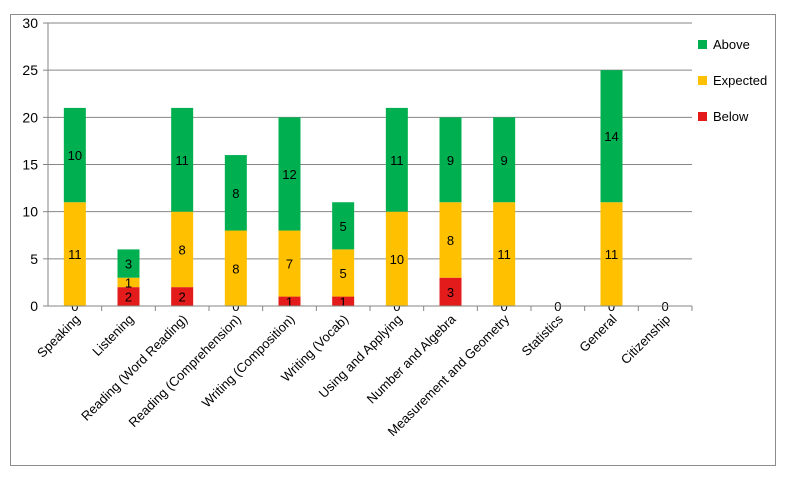 This screenshot has width=804, height=483. I want to click on x-category-label: Reading (Word Reading), so click(134, 368).